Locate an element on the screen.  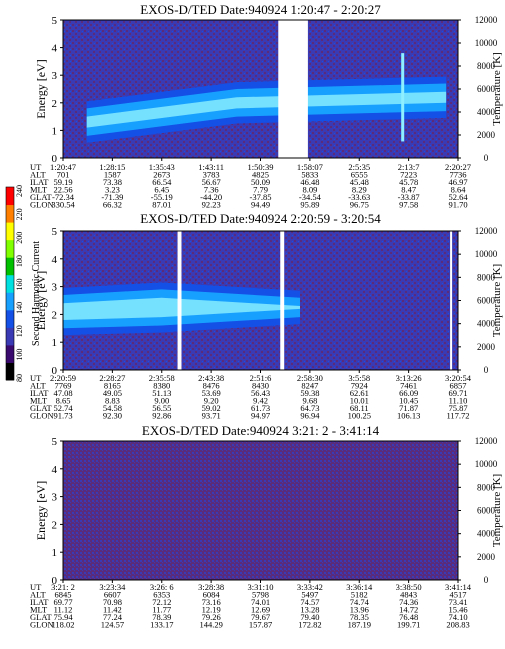
table-cell: 56.67 is located at coordinates (211, 182).